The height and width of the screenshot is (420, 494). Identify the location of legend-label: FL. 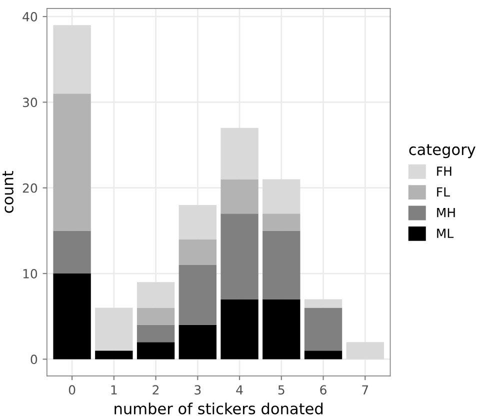
(443, 191).